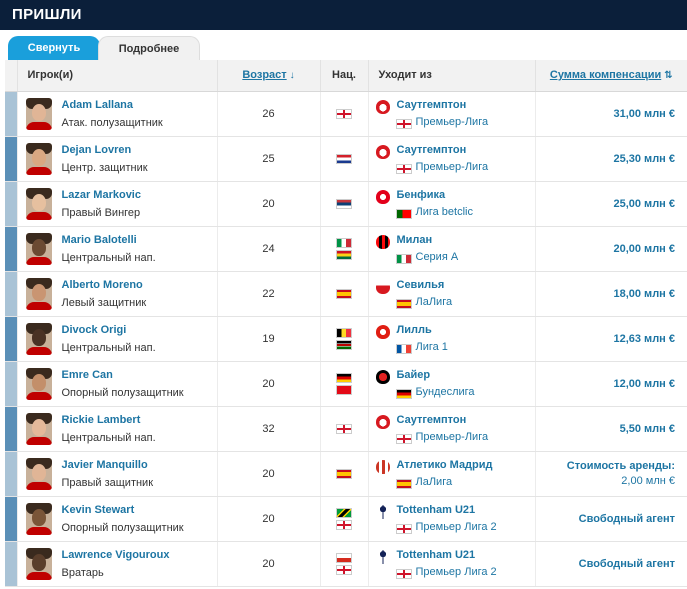 This screenshot has height=589, width=687. What do you see at coordinates (87, 374) in the screenshot?
I see `player-name-link: Emre Can` at bounding box center [87, 374].